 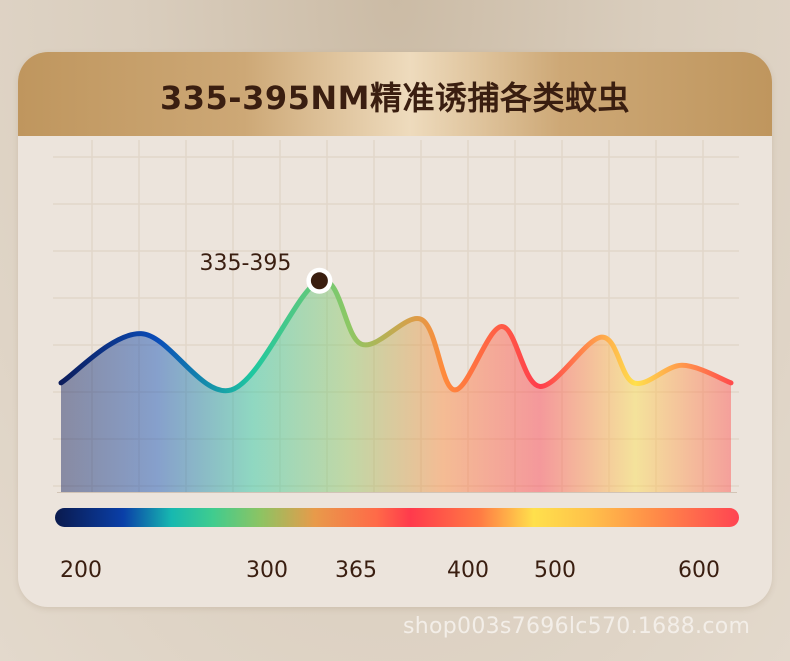 I want to click on card-header: 335-395NM精准诱捕各类蚊虫, so click(x=395, y=94).